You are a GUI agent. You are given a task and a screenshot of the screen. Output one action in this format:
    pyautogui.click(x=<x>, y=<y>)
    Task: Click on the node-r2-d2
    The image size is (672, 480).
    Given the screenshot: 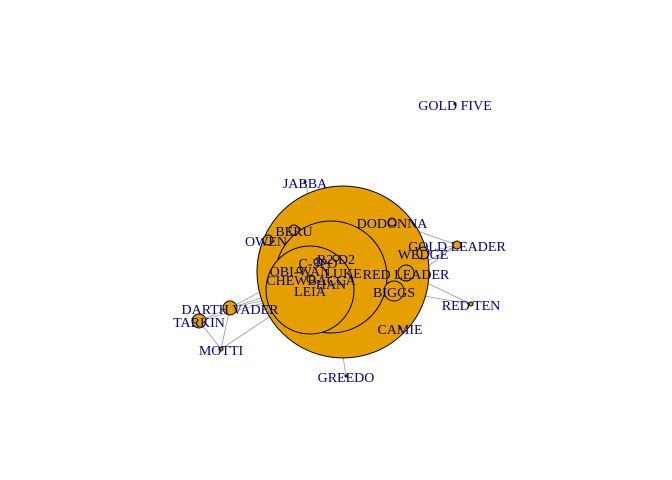 What is the action you would take?
    pyautogui.click(x=336, y=258)
    